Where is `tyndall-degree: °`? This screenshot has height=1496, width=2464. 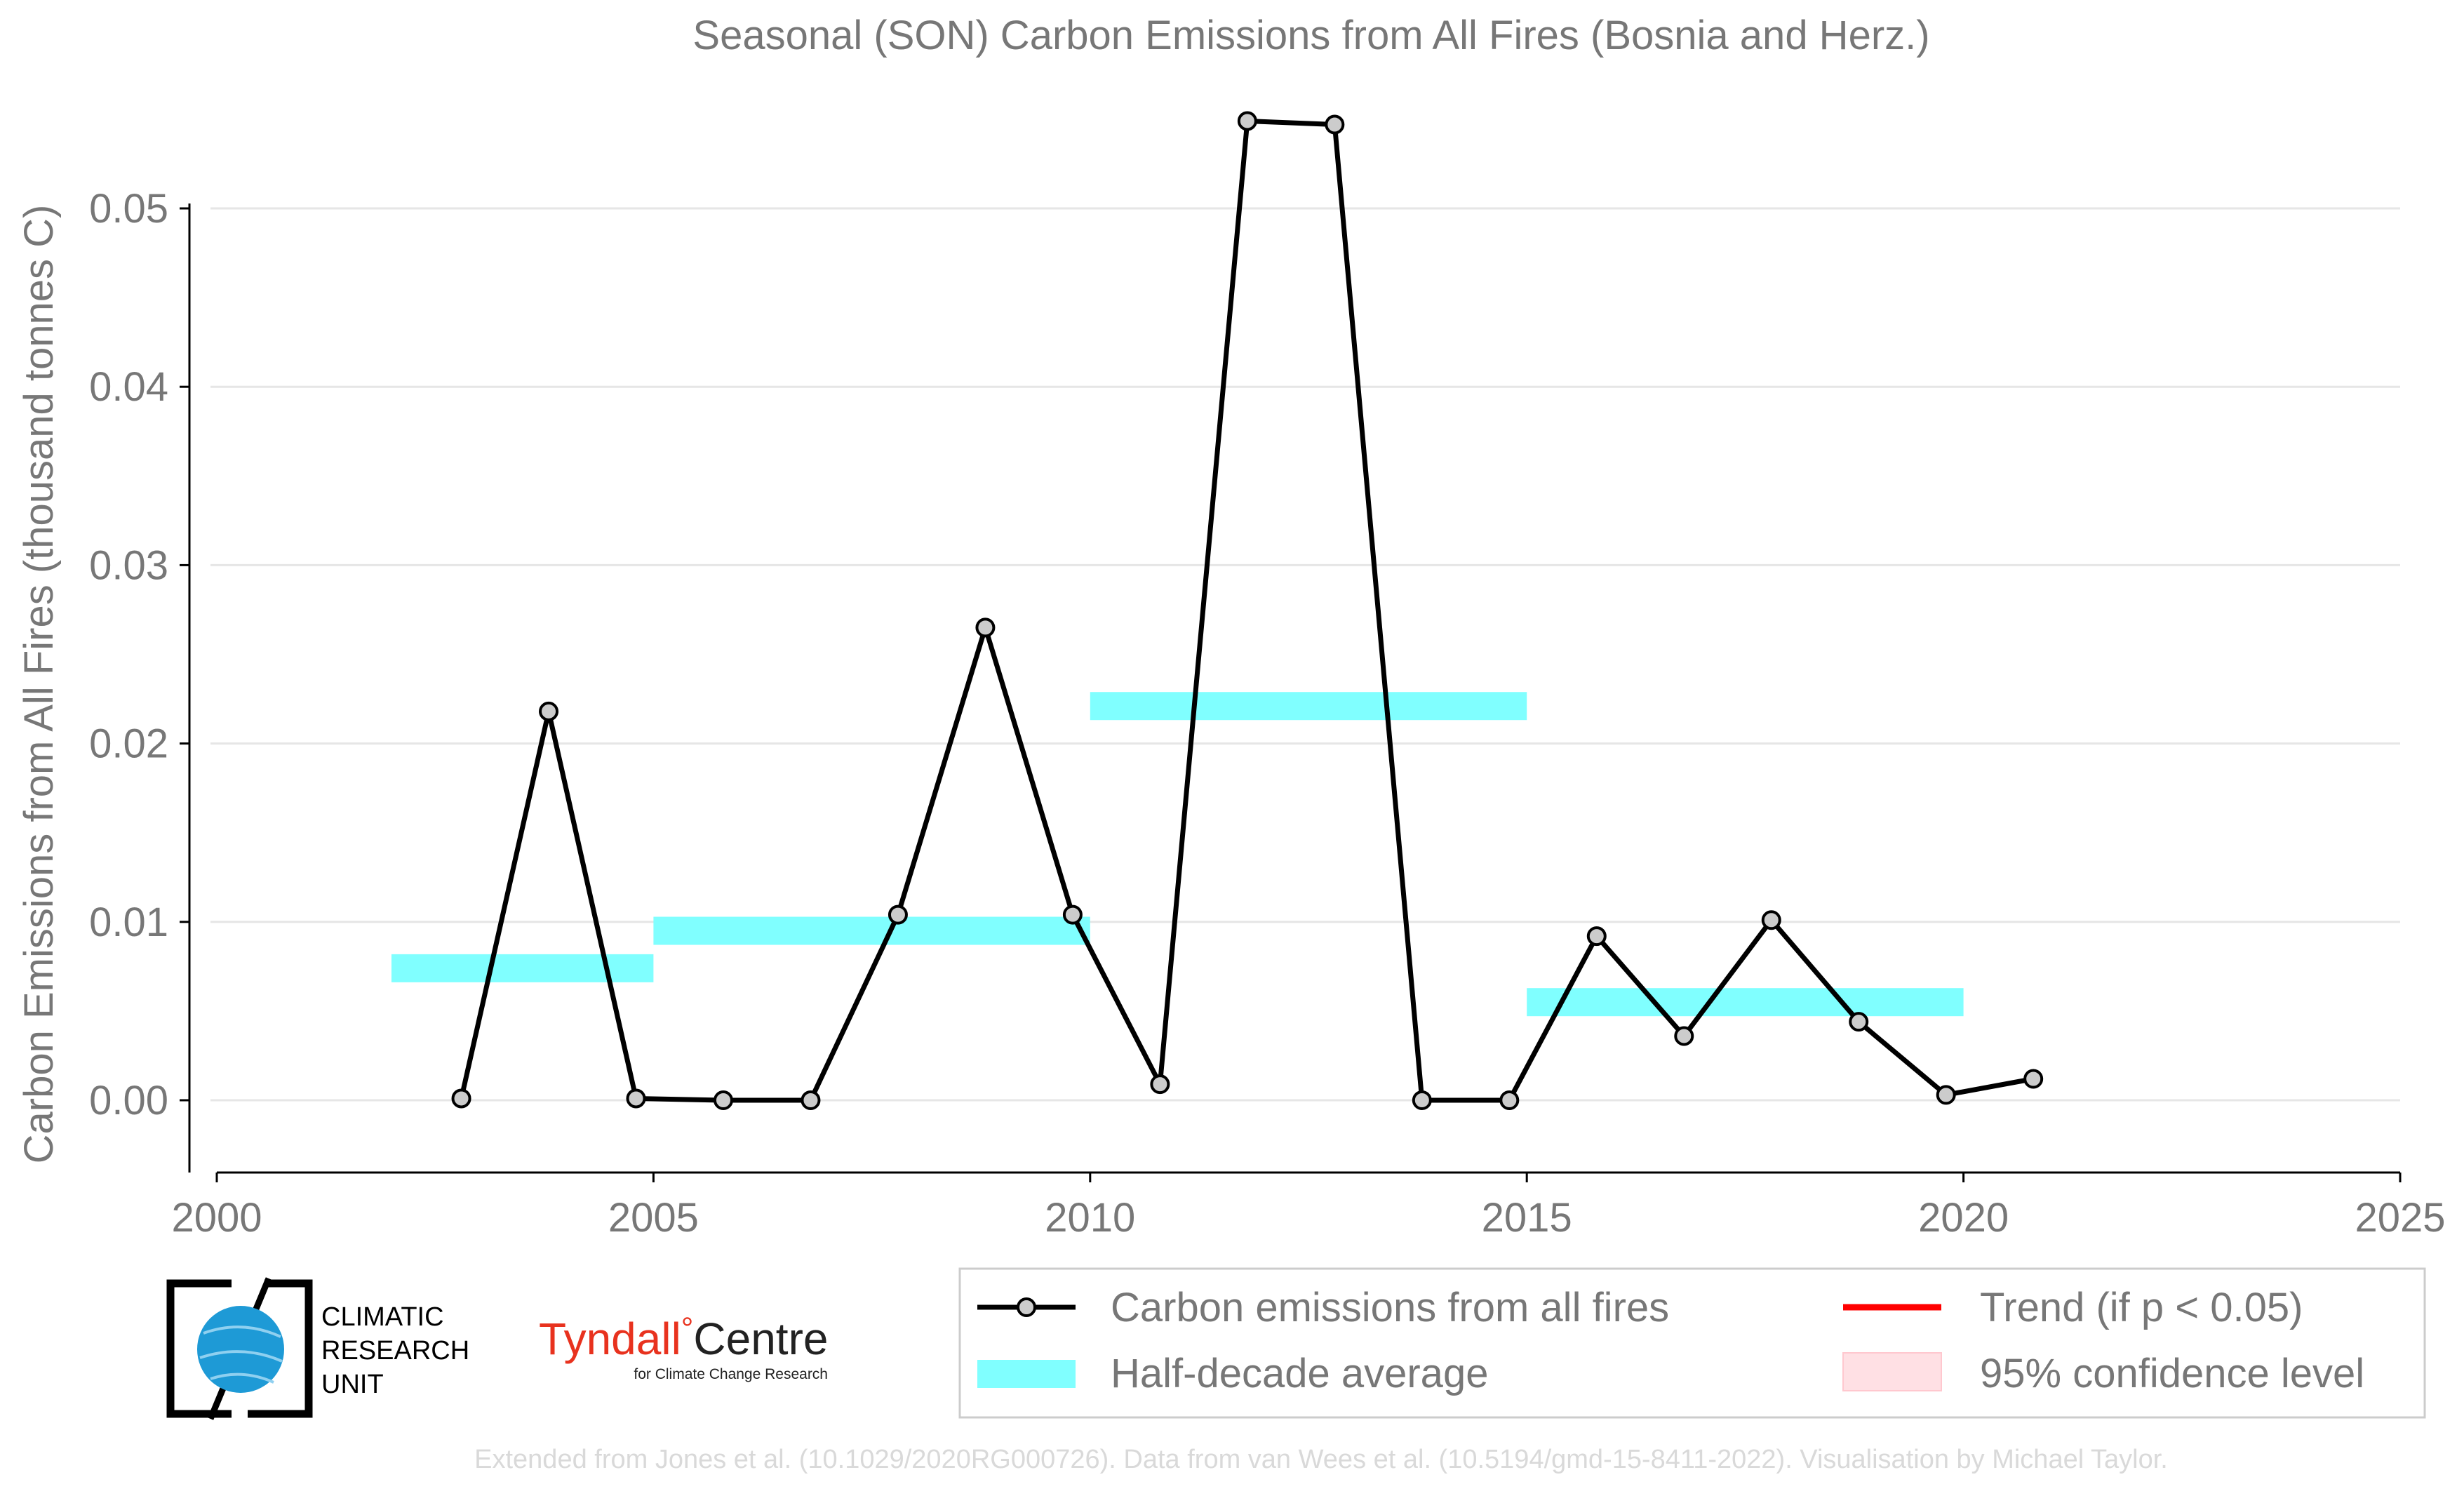
tyndall-degree: ° is located at coordinates (687, 1328).